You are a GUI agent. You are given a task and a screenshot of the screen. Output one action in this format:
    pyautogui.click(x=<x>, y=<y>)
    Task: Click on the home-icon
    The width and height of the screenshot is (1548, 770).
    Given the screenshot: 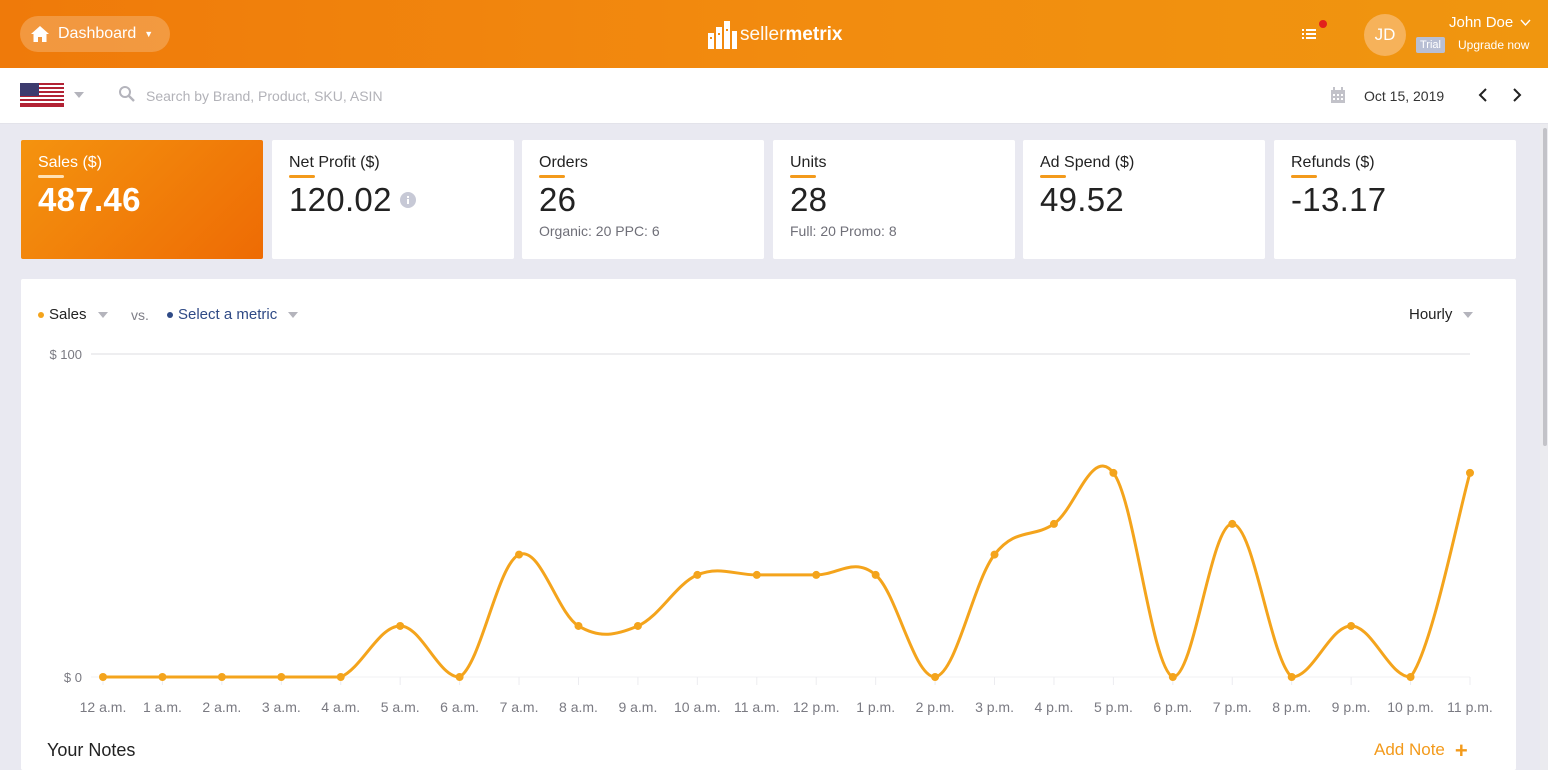 What is the action you would take?
    pyautogui.click(x=40, y=34)
    